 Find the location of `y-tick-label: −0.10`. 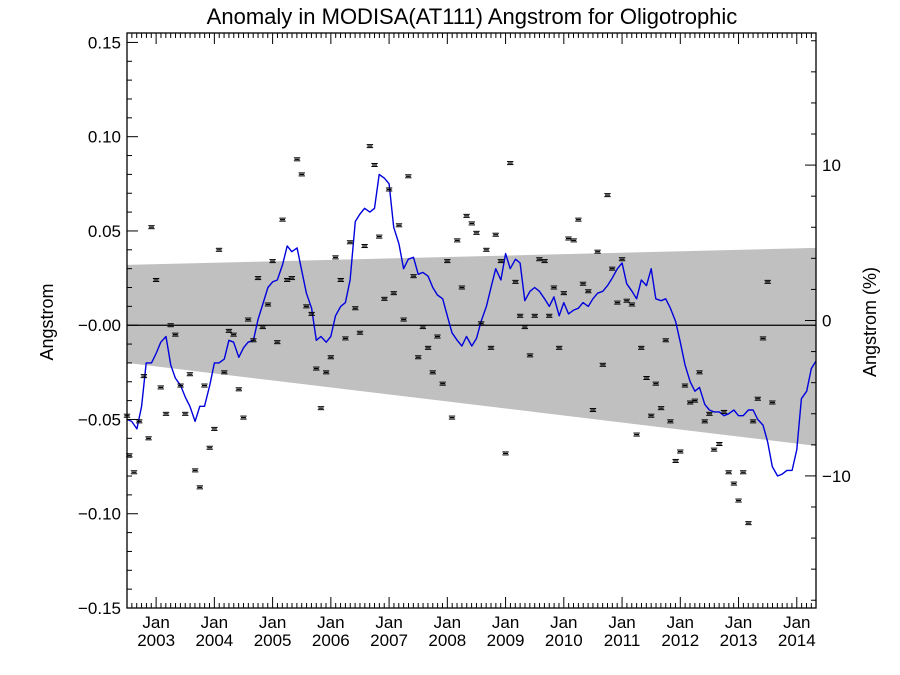

y-tick-label: −0.10 is located at coordinates (99, 514).